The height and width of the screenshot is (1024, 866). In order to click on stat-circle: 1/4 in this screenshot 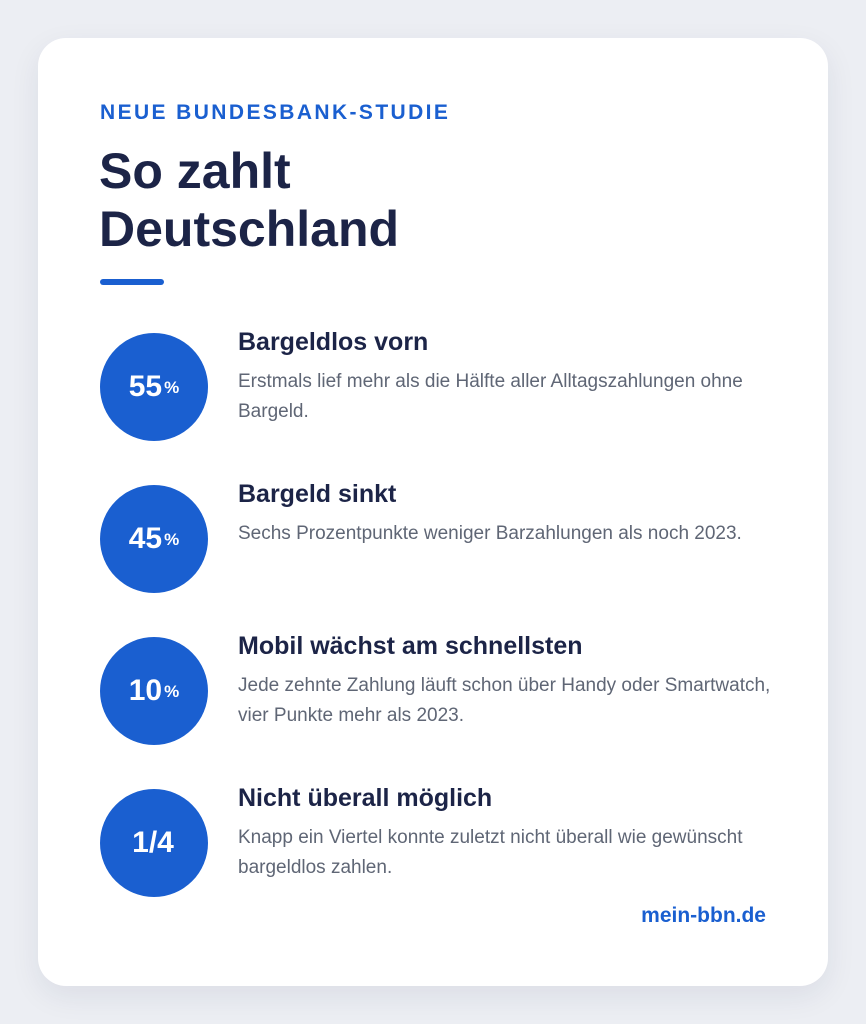, I will do `click(154, 843)`.